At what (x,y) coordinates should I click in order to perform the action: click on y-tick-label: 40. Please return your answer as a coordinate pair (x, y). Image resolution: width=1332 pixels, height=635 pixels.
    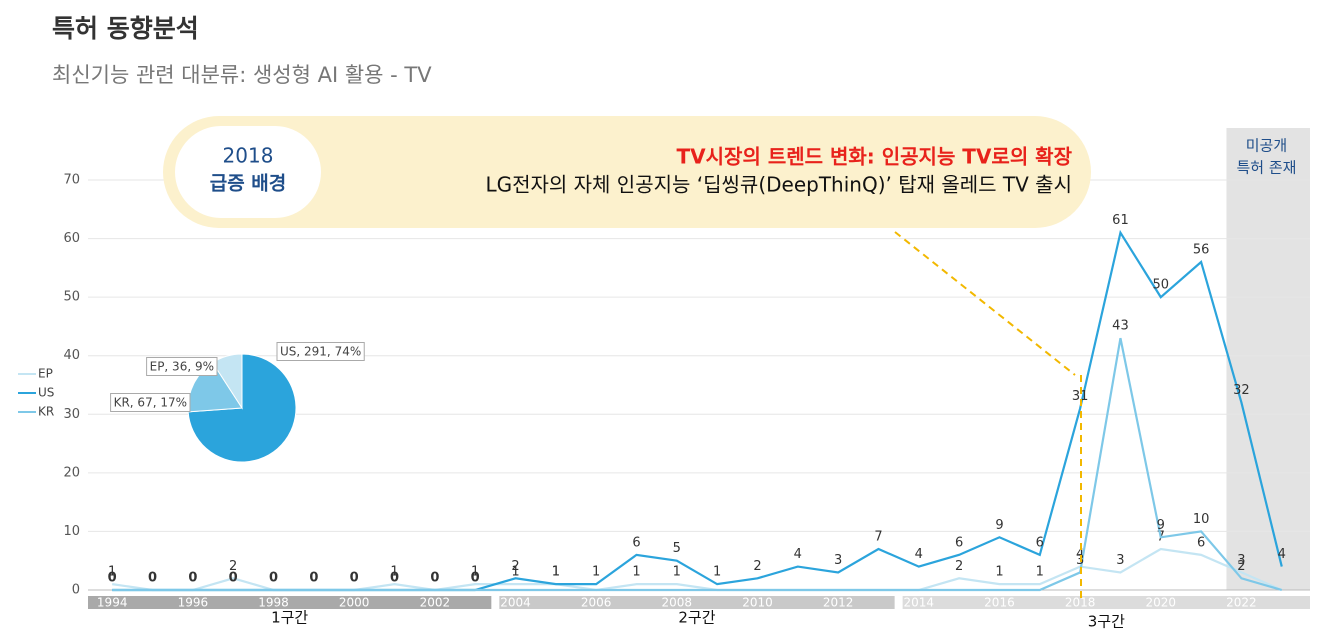
    Looking at the image, I should click on (71, 355).